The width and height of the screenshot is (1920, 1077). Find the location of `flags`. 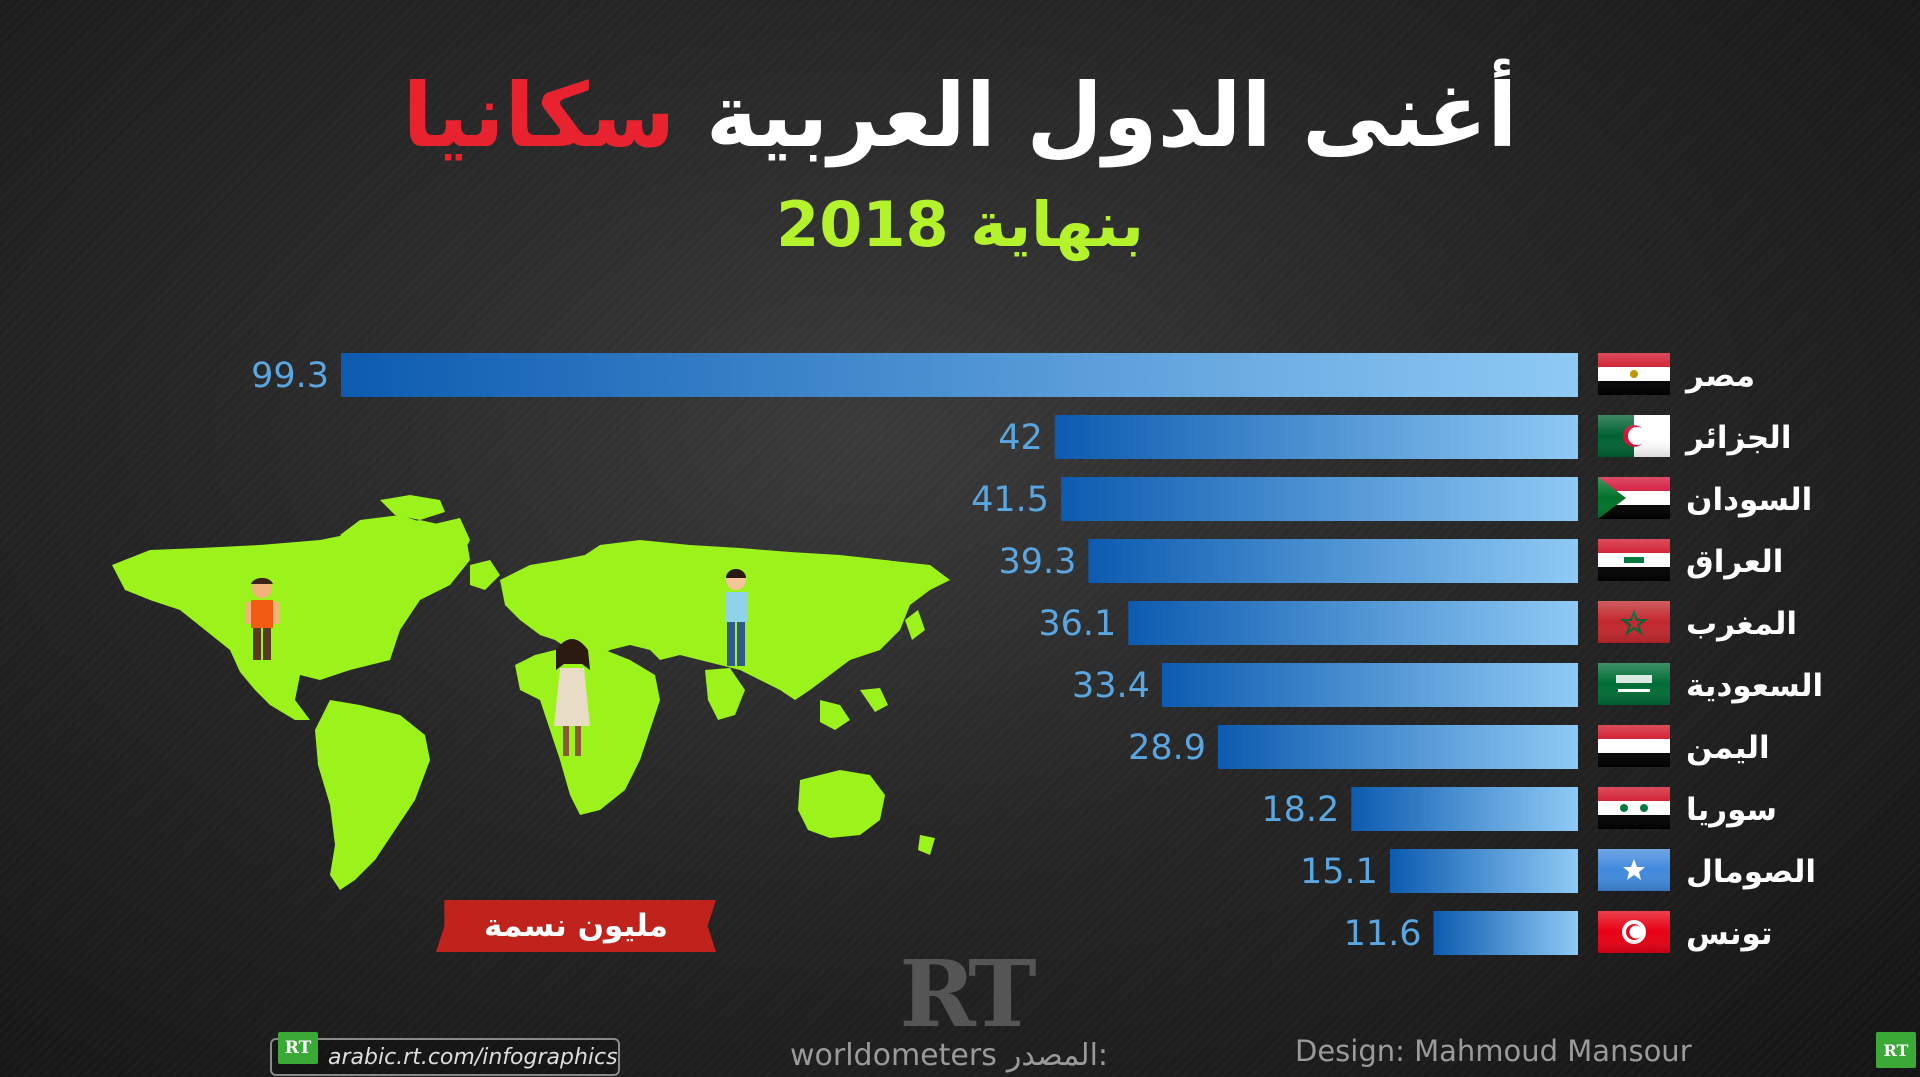

flags is located at coordinates (1634, 653).